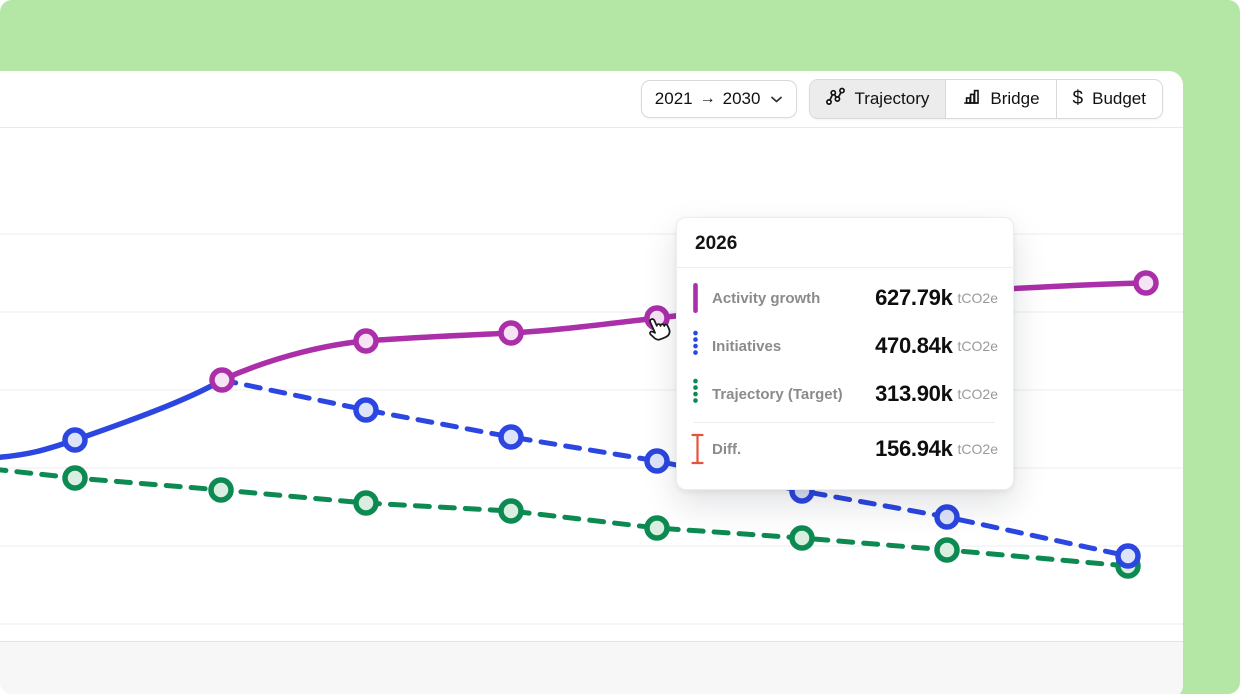  What do you see at coordinates (716, 243) in the screenshot?
I see `tooltip-year: 2026` at bounding box center [716, 243].